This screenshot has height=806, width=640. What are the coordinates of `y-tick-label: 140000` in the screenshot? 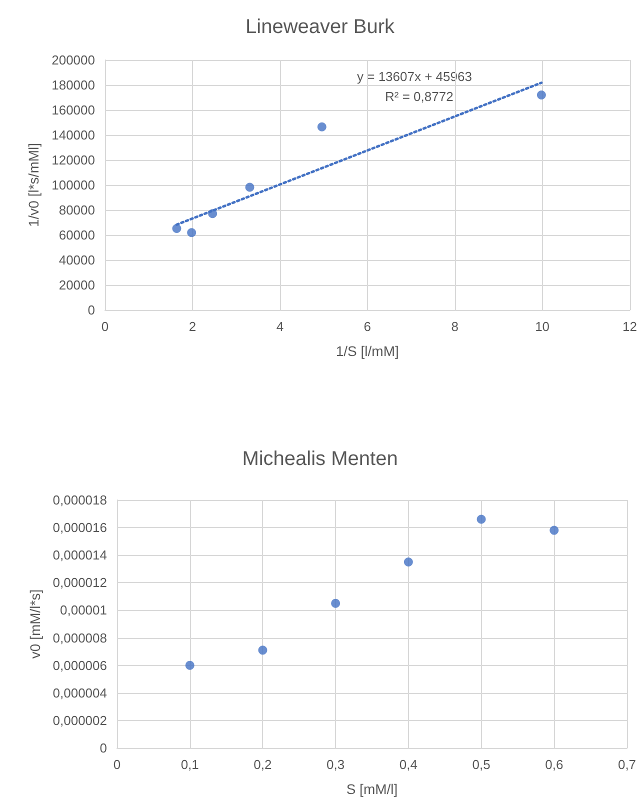 It's located at (73, 135).